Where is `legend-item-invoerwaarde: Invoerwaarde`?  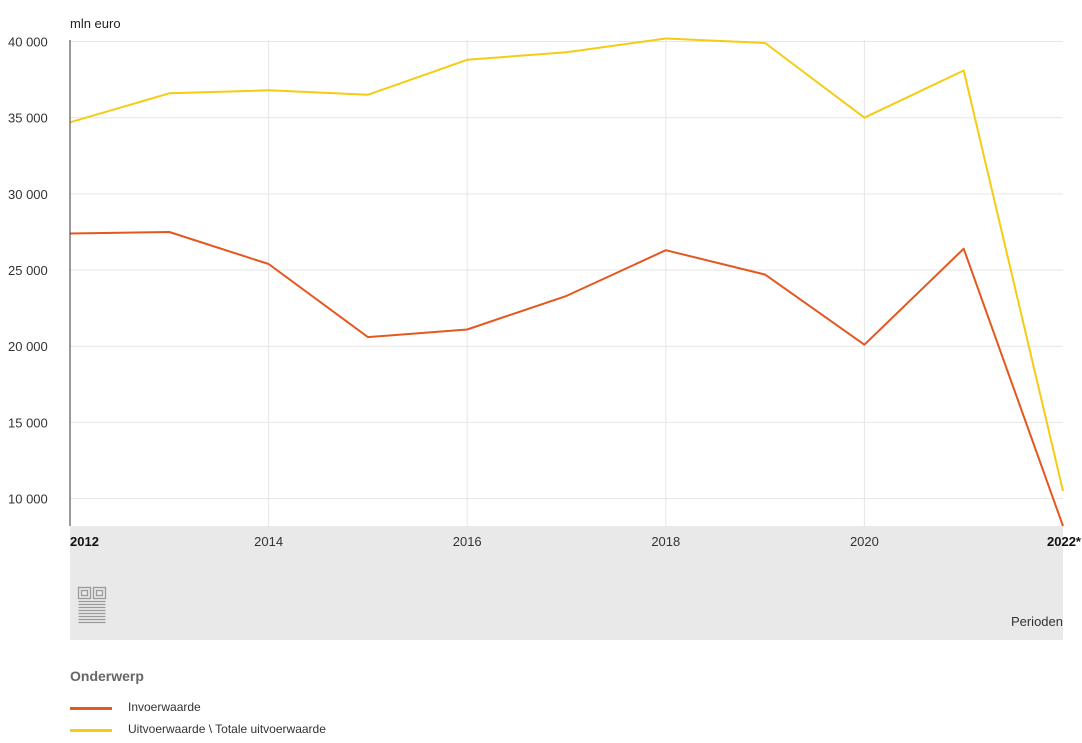
legend-item-invoerwaarde: Invoerwaarde is located at coordinates (198, 707).